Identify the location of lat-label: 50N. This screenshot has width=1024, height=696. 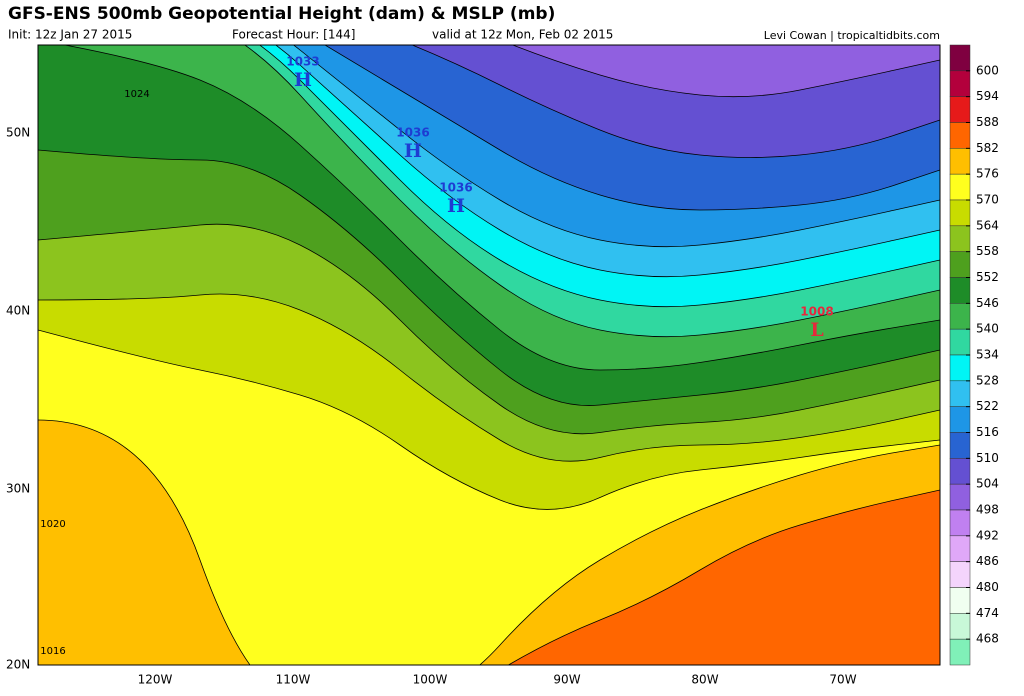
(18, 133).